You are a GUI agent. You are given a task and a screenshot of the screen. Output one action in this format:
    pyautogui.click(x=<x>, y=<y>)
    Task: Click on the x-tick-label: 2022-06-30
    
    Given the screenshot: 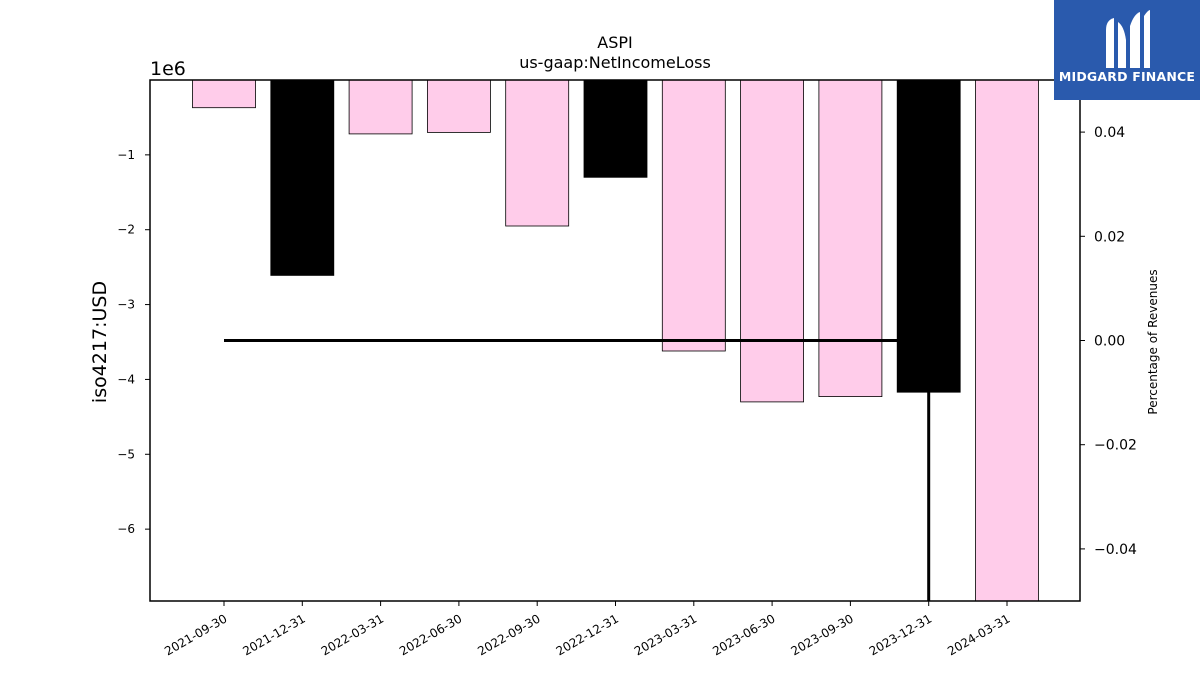 What is the action you would take?
    pyautogui.click(x=430, y=634)
    